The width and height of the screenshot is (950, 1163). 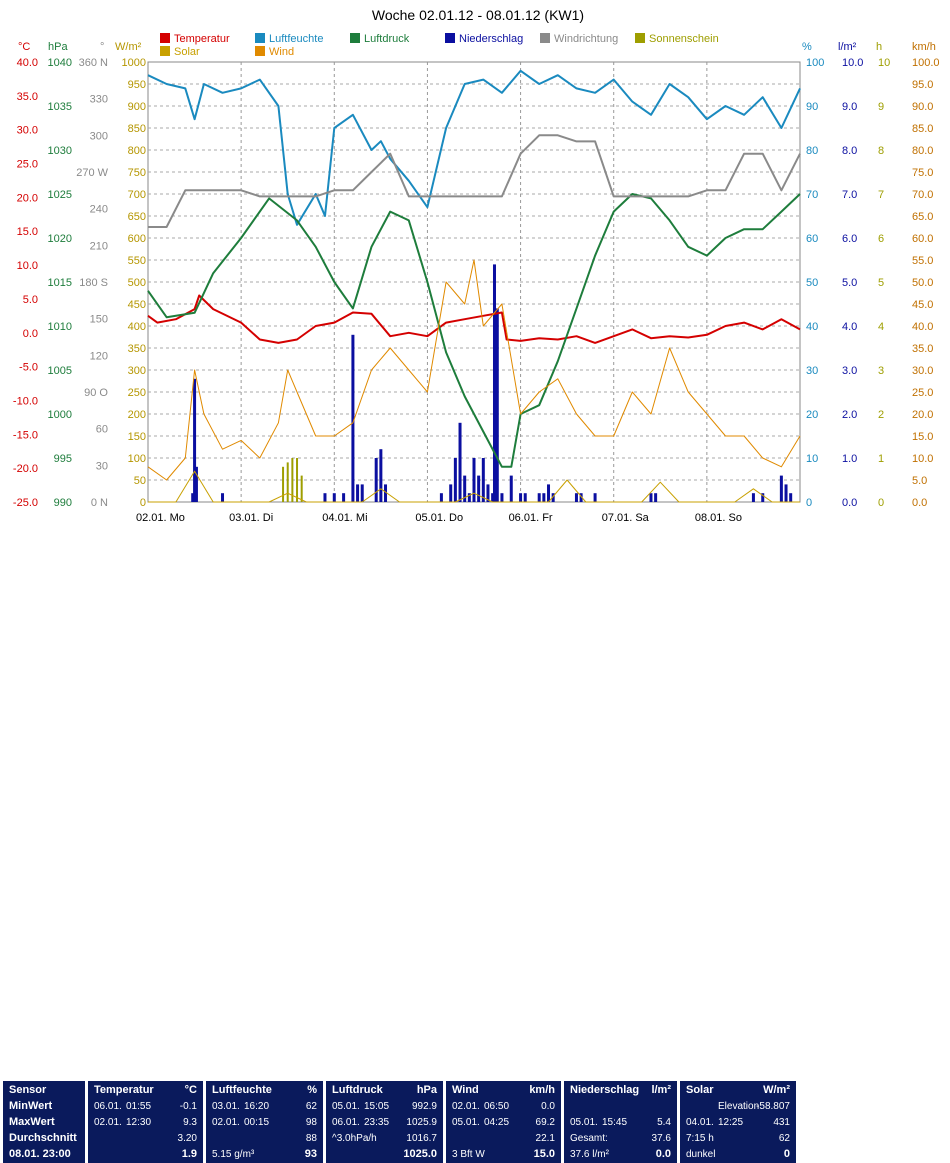 I want to click on axis-units: °C hPa ° W/m²% l/m² h km/h, so click(x=477, y=47).